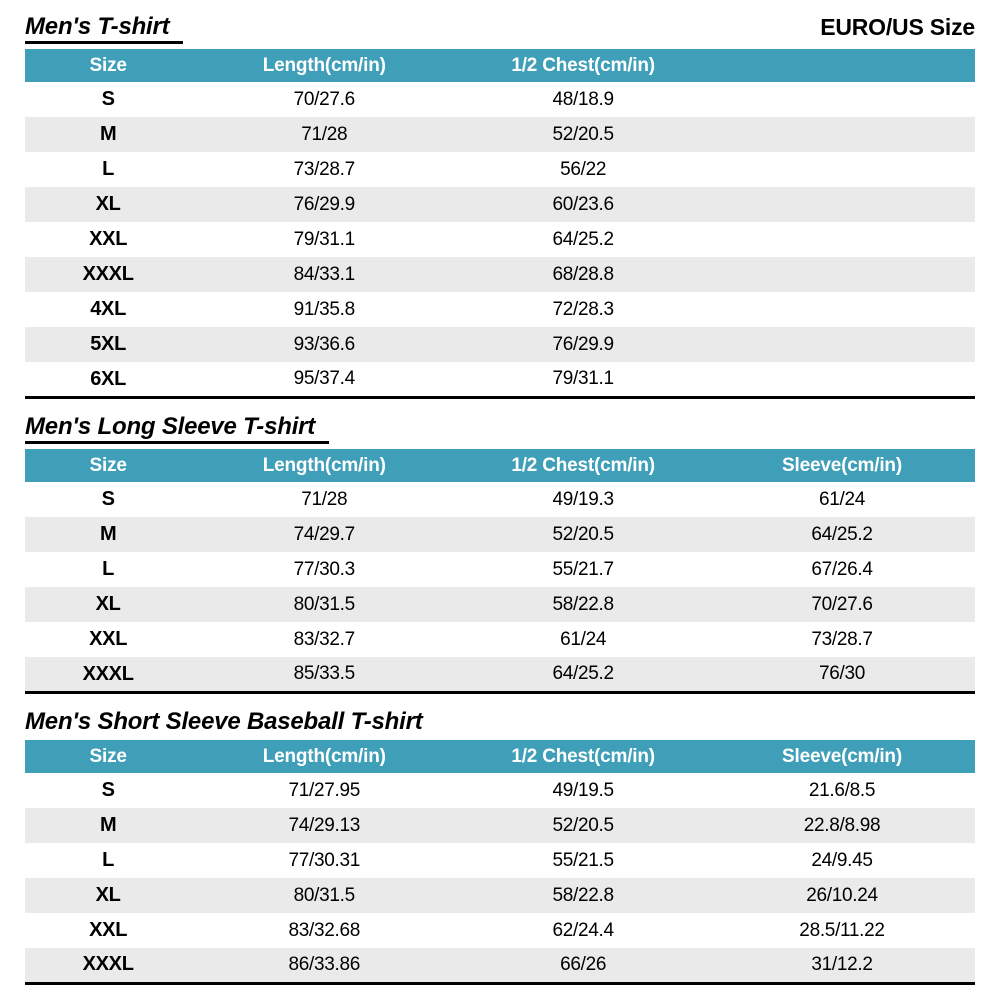 This screenshot has width=1000, height=1000. I want to click on value-cell: 48/18.9, so click(583, 99).